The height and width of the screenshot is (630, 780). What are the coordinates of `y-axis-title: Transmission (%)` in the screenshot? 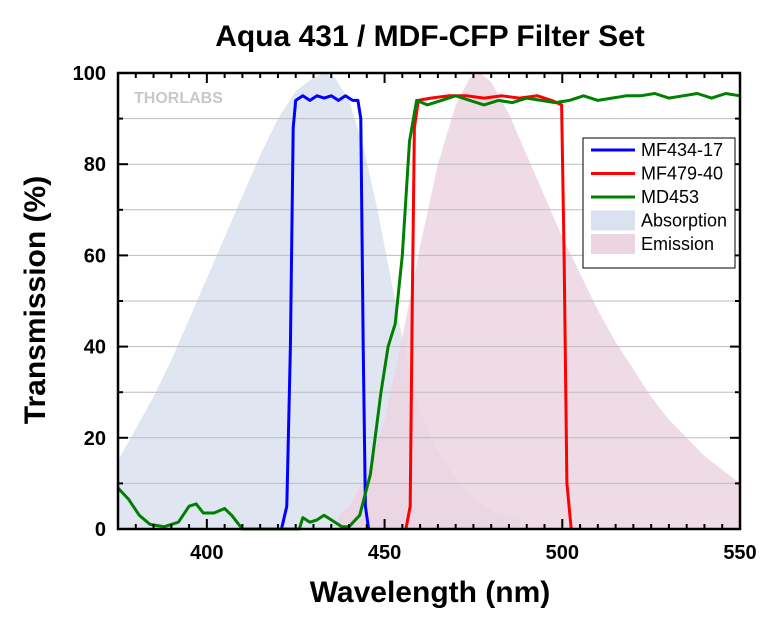 It's located at (35, 300).